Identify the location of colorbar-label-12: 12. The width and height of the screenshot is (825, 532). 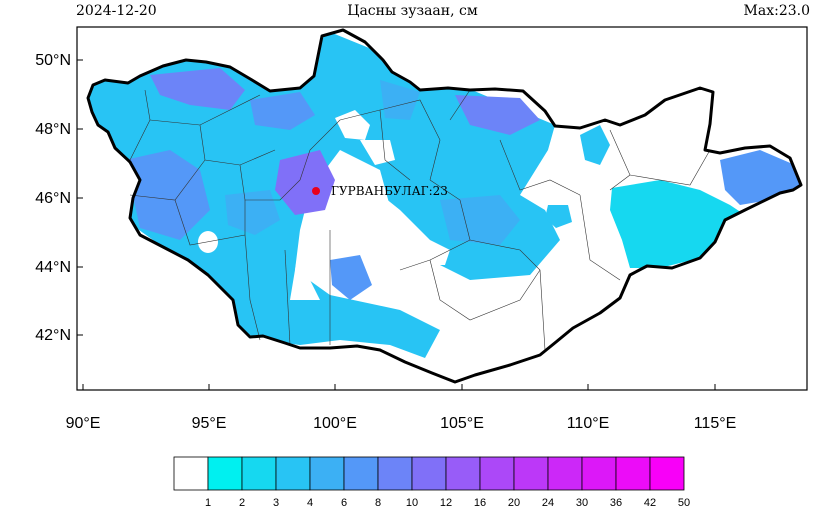
(446, 503).